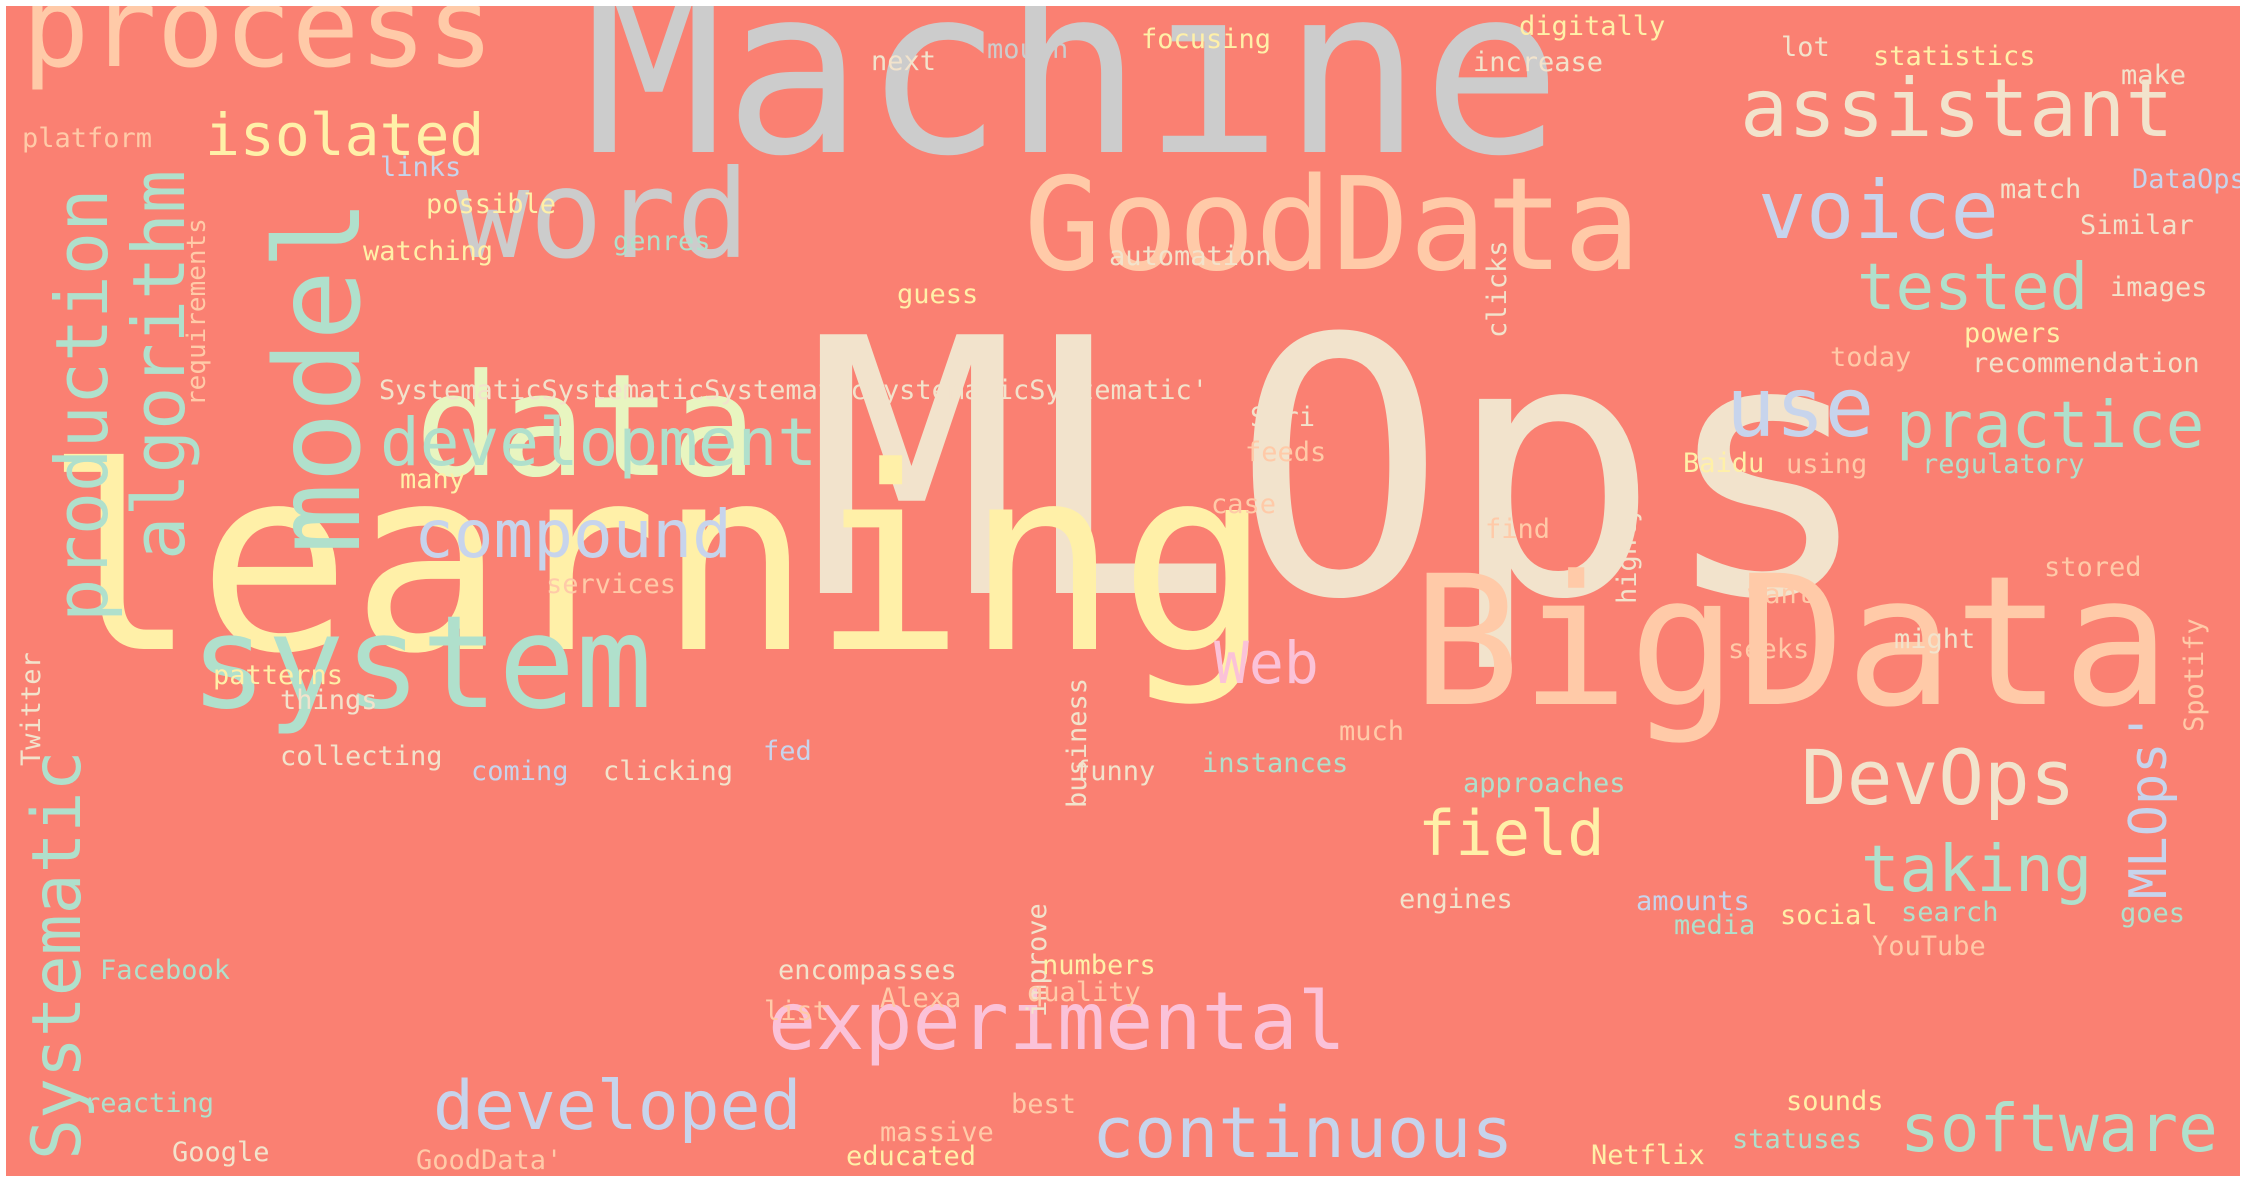 This screenshot has width=2246, height=1182. I want to click on word-gooddata: GoodData, so click(1332, 225).